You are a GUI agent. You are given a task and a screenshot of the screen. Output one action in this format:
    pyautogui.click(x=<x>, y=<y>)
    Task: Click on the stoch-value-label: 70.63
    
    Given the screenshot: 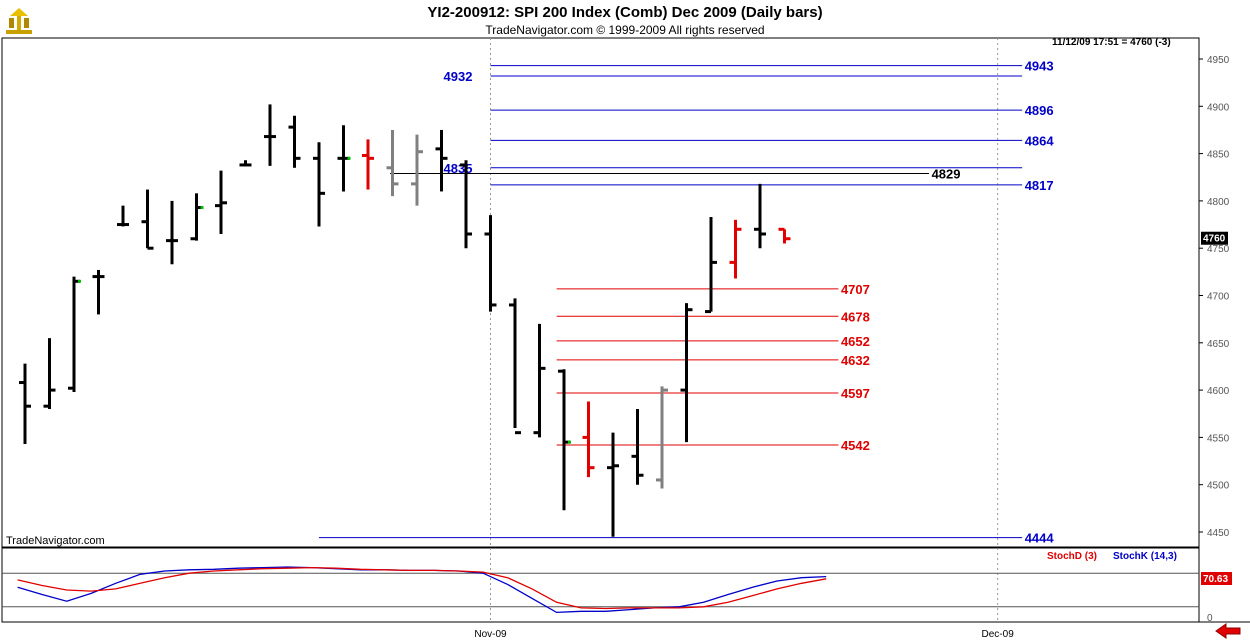 What is the action you would take?
    pyautogui.click(x=1215, y=579)
    